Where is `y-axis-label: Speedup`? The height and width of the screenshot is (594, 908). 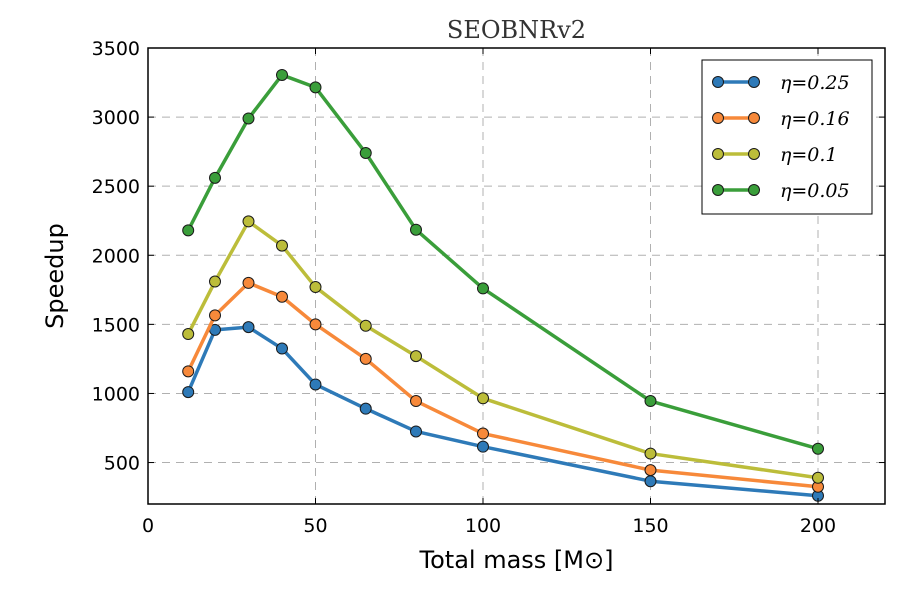 y-axis-label: Speedup is located at coordinates (55, 276).